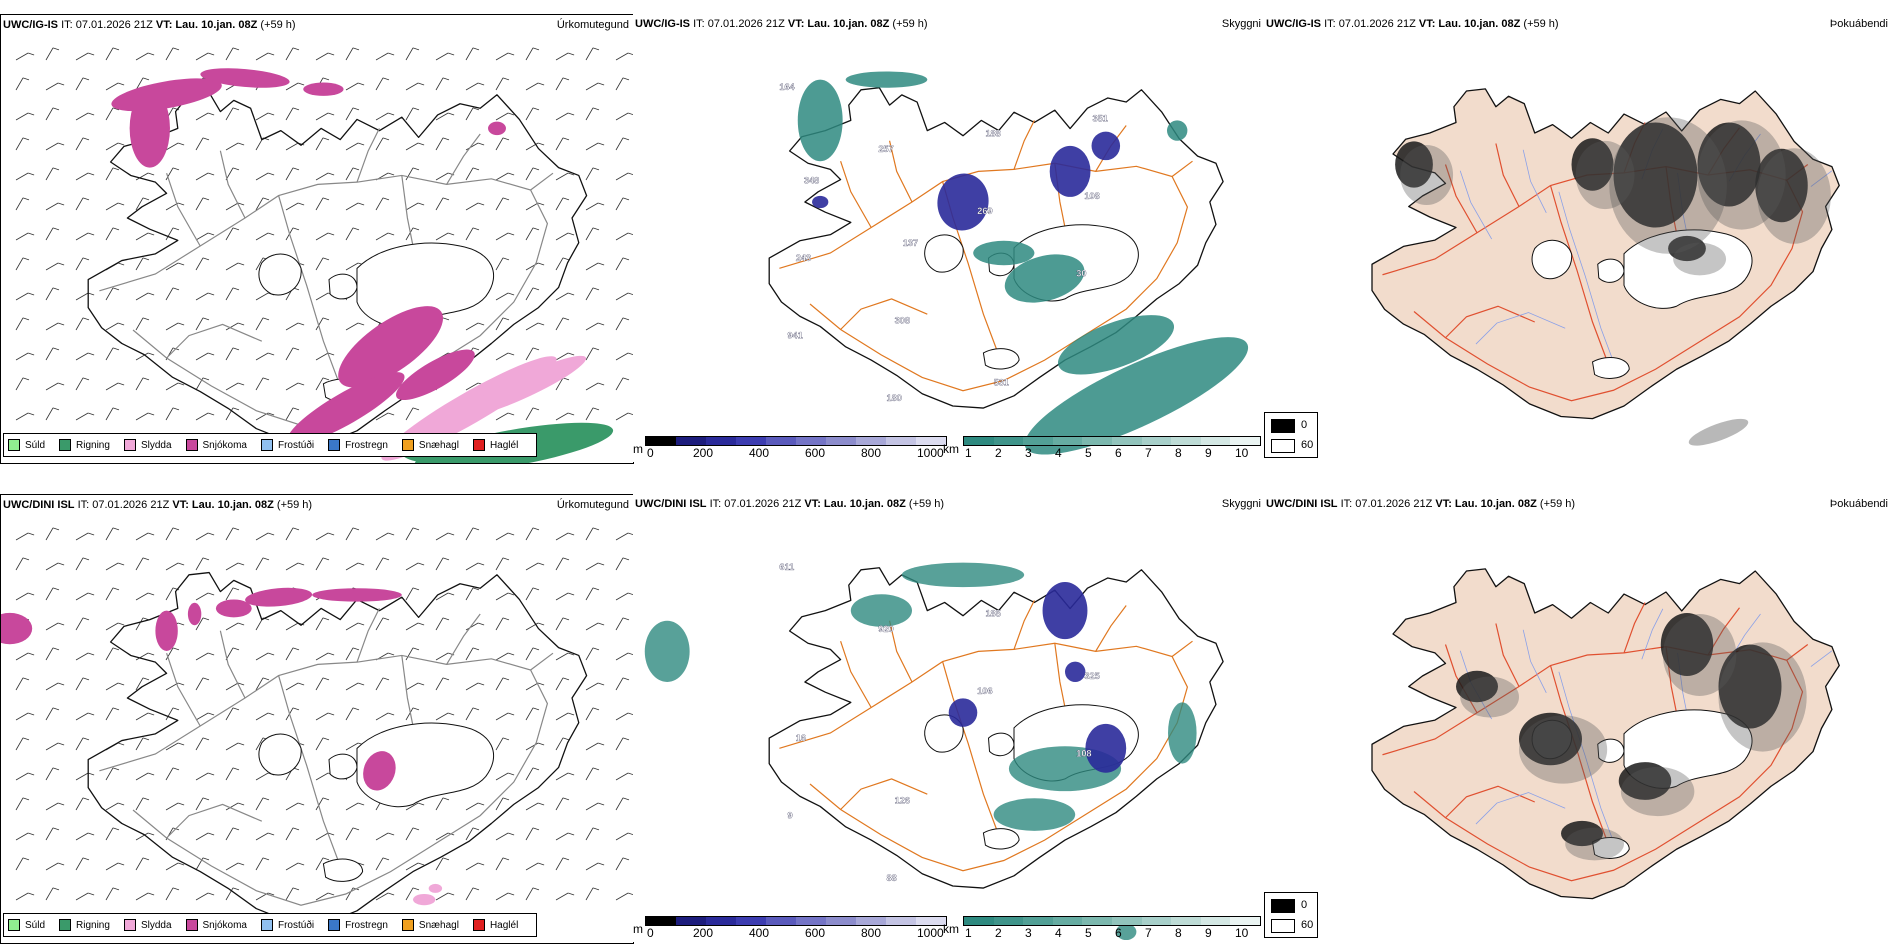 This screenshot has width=1900, height=950. I want to click on glacier-outline, so click(1001, 839).